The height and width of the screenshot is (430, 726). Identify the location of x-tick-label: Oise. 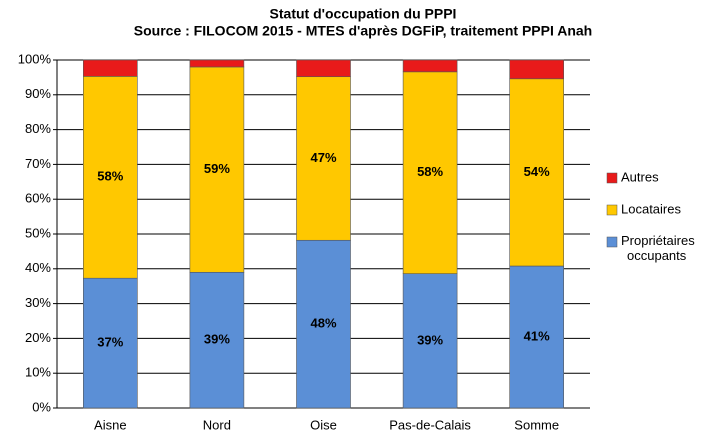
(323, 423).